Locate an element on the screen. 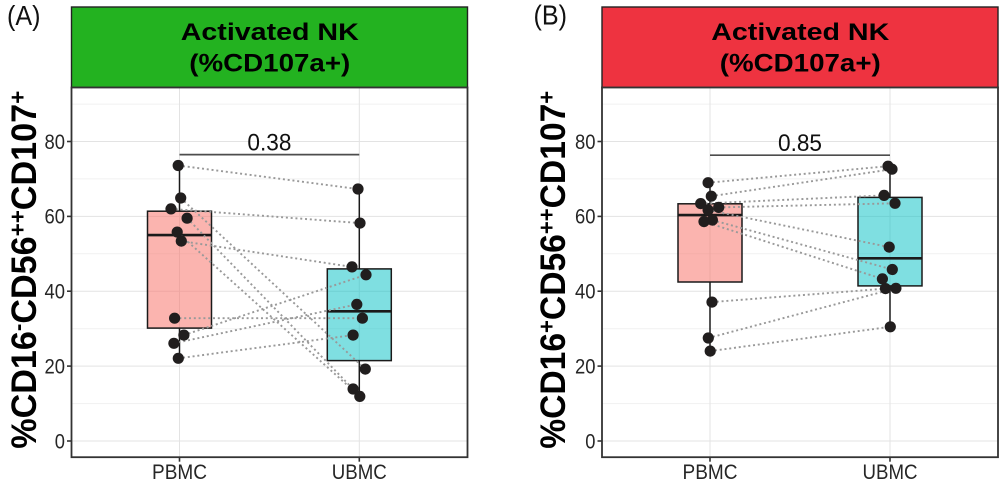  svg-text: (B) is located at coordinates (551, 15).